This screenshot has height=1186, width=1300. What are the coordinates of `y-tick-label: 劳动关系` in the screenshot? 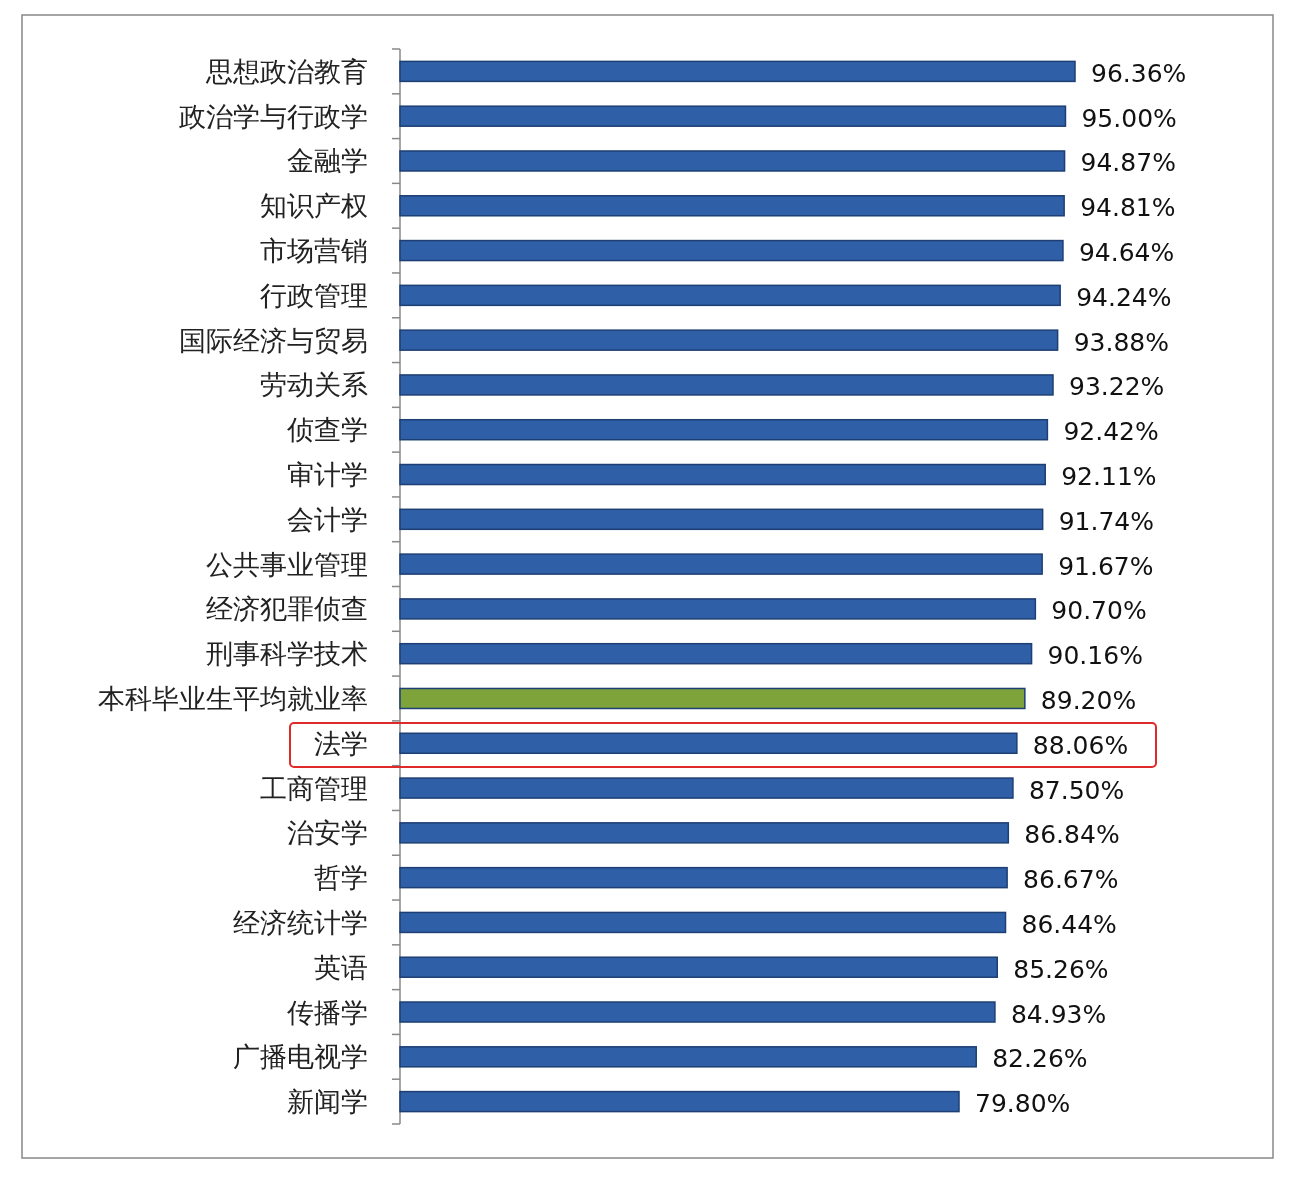 It's located at (314, 385).